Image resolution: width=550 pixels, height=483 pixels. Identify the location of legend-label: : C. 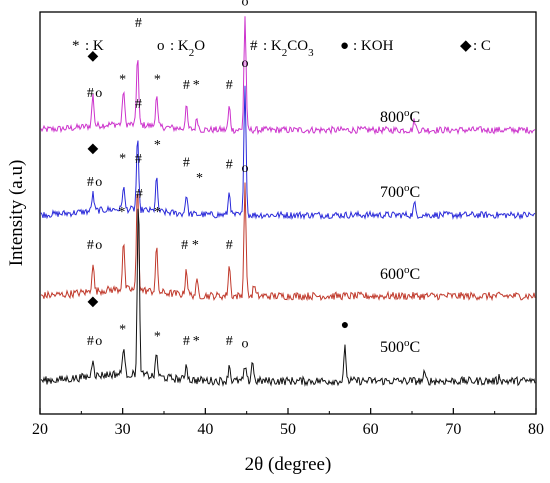
(482, 46).